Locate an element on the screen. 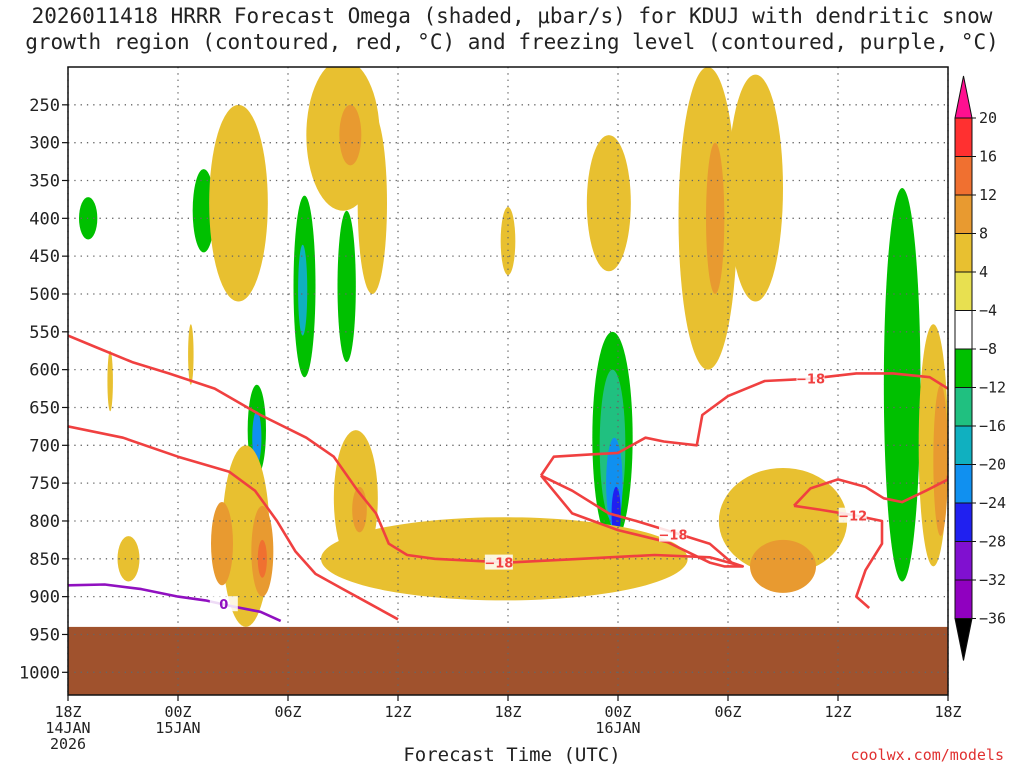  y-tick-label: 700 is located at coordinates (44, 446).